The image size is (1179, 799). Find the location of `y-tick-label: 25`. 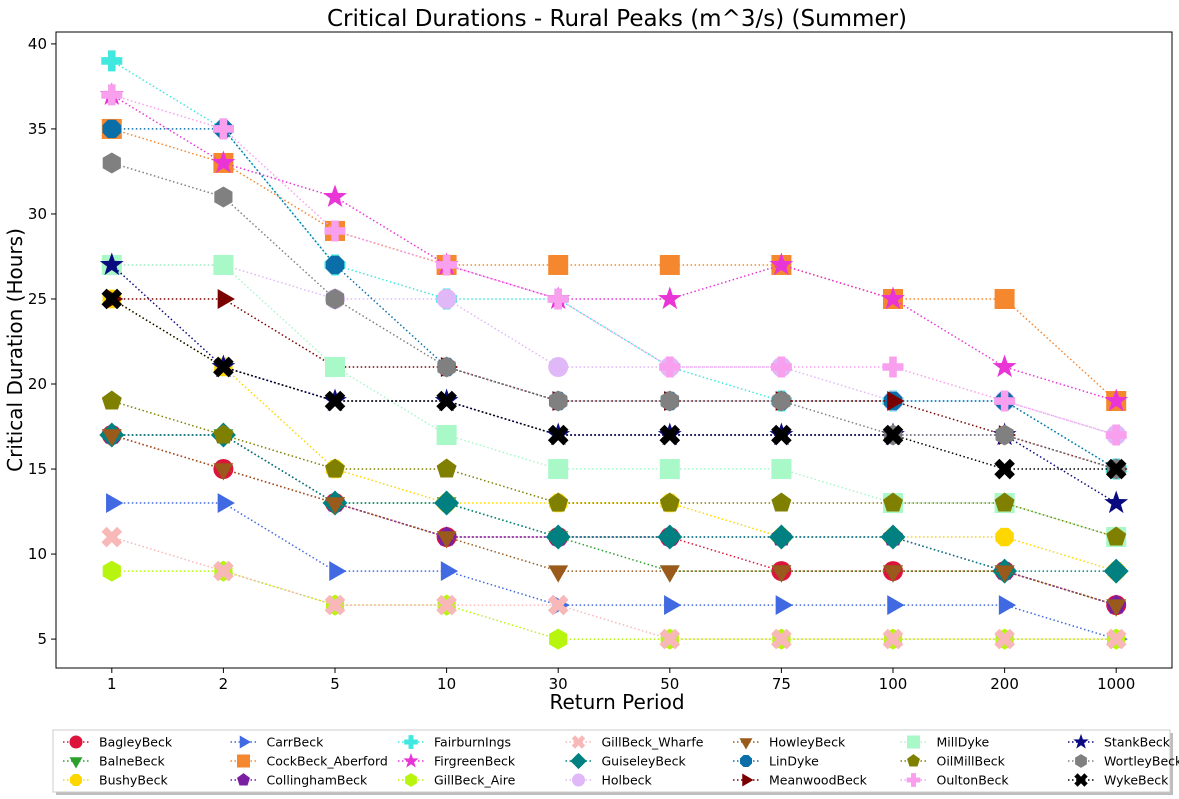

y-tick-label: 25 is located at coordinates (37, 299).